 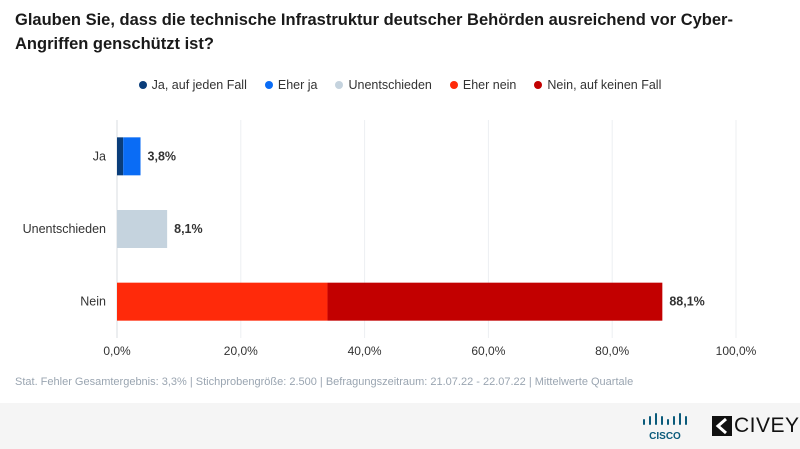 What do you see at coordinates (736, 351) in the screenshot?
I see `x-tick-label: 100,0%` at bounding box center [736, 351].